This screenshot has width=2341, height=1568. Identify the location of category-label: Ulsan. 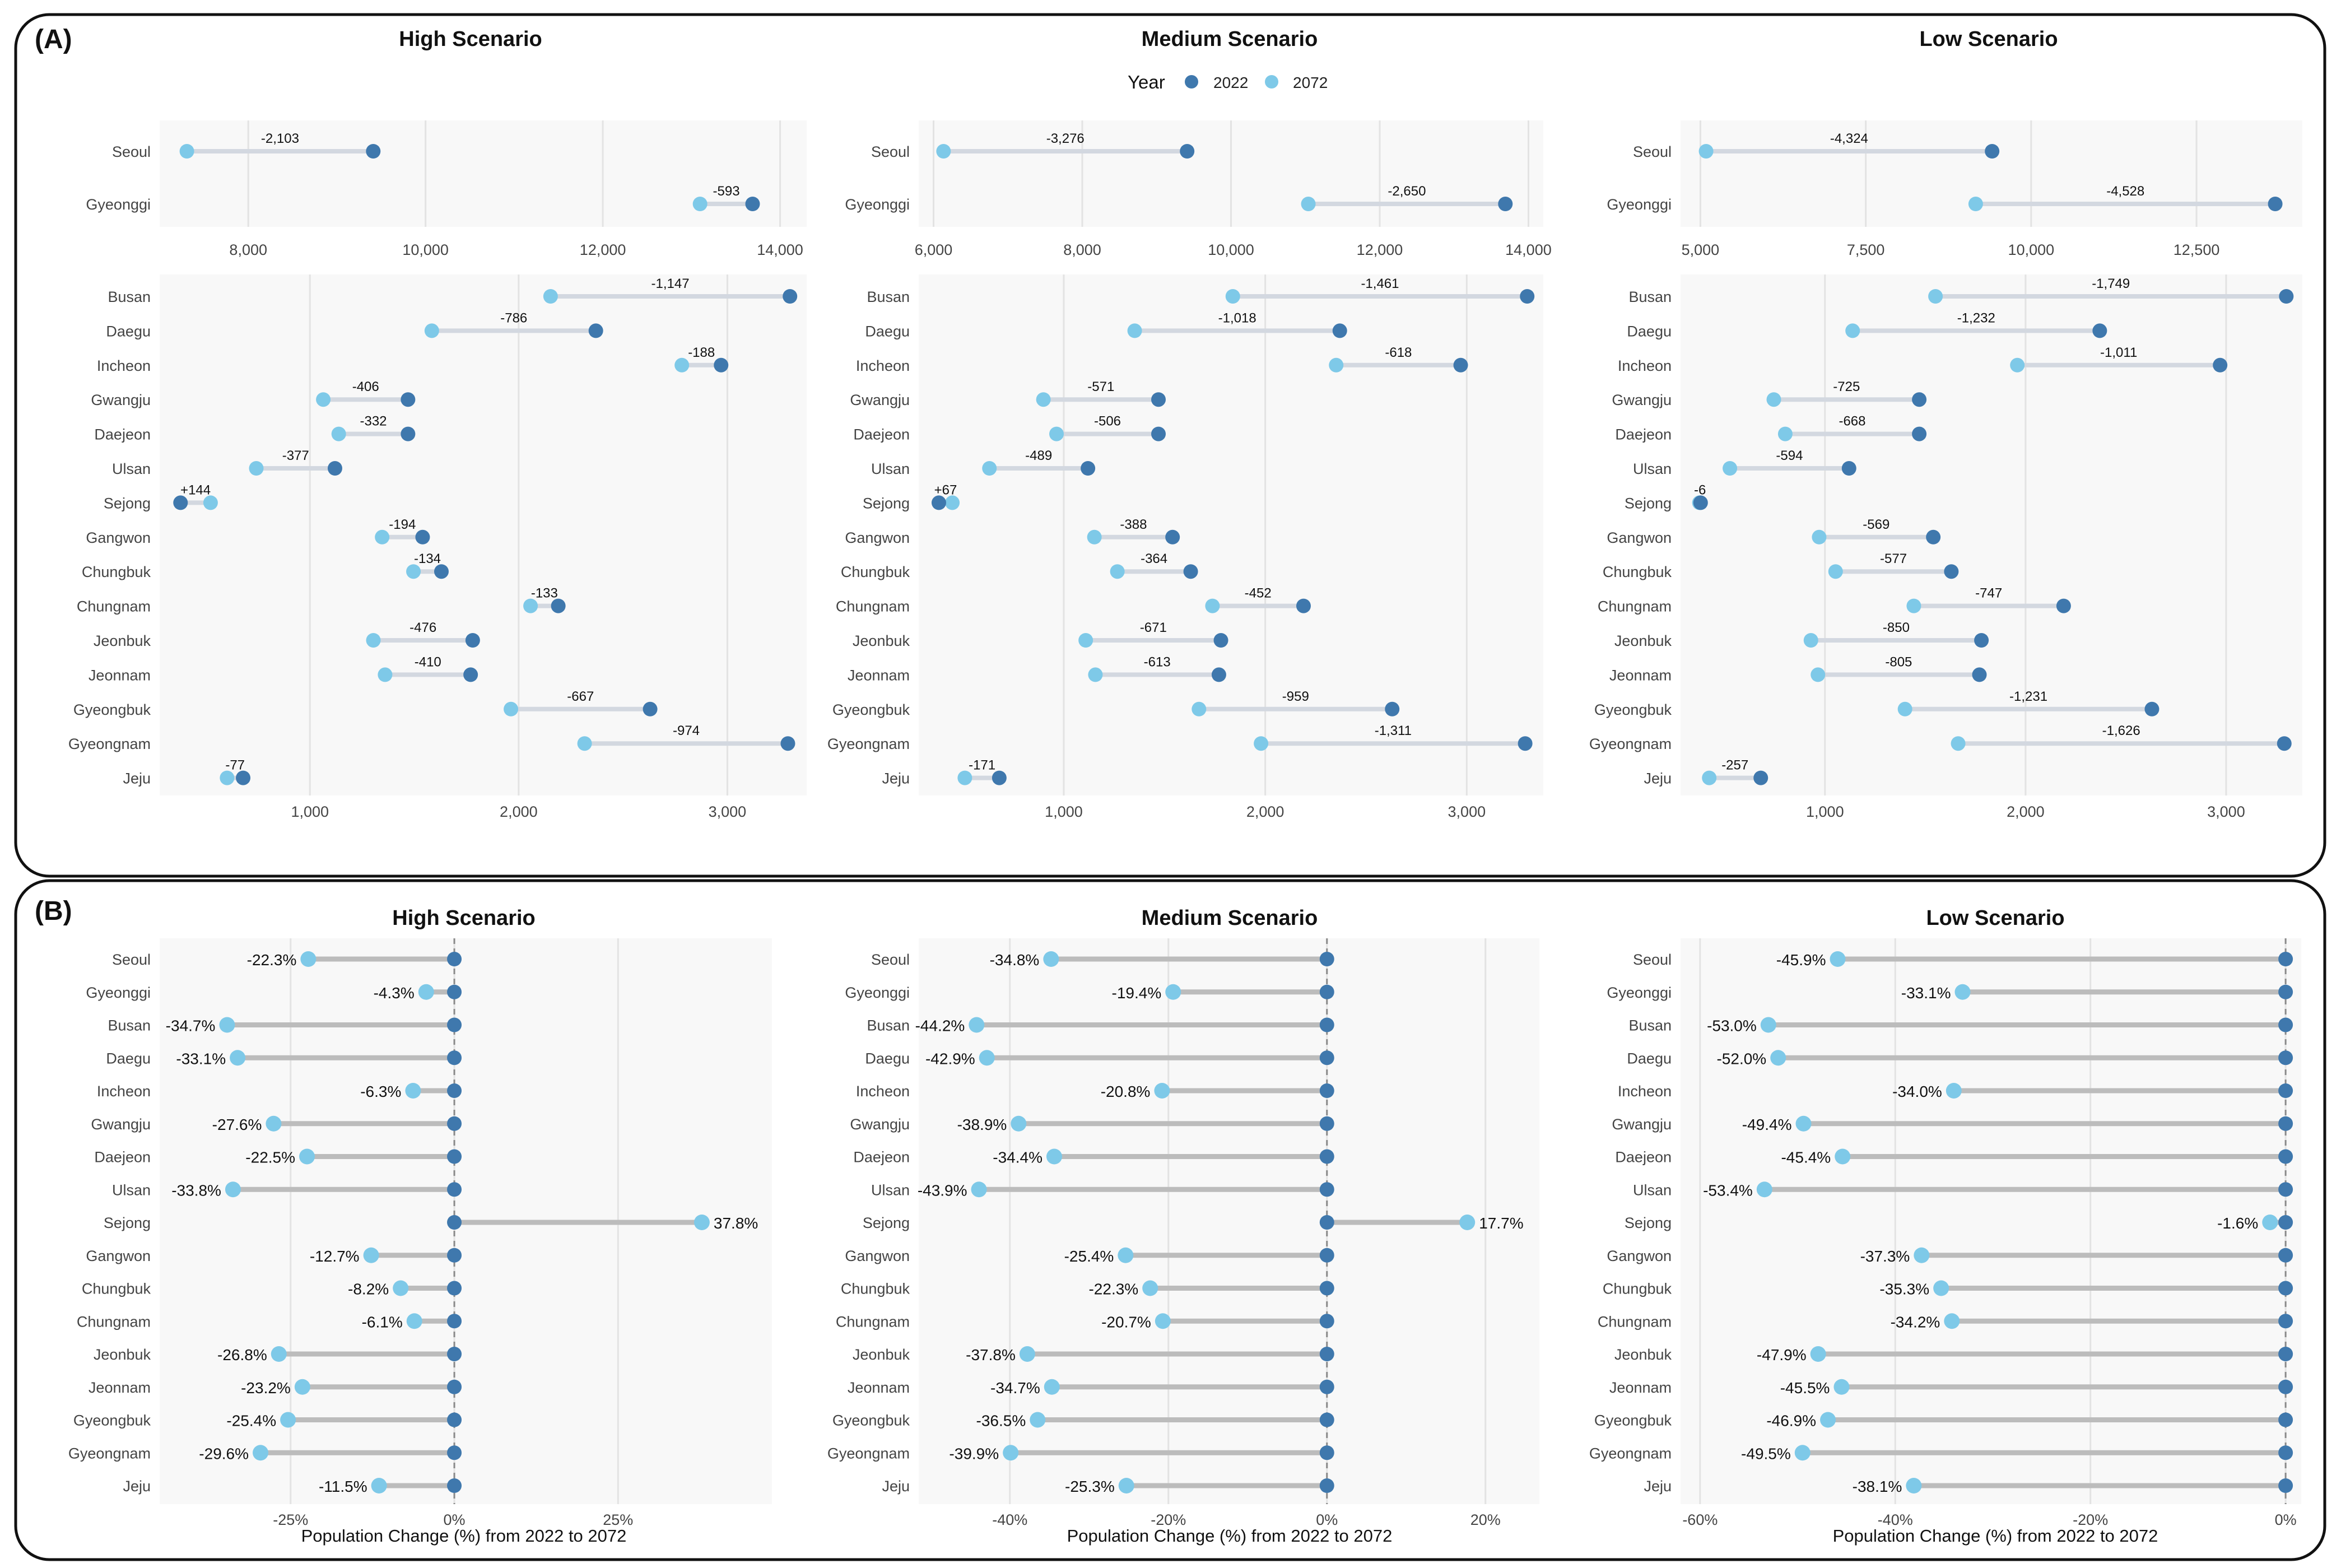
(891, 469).